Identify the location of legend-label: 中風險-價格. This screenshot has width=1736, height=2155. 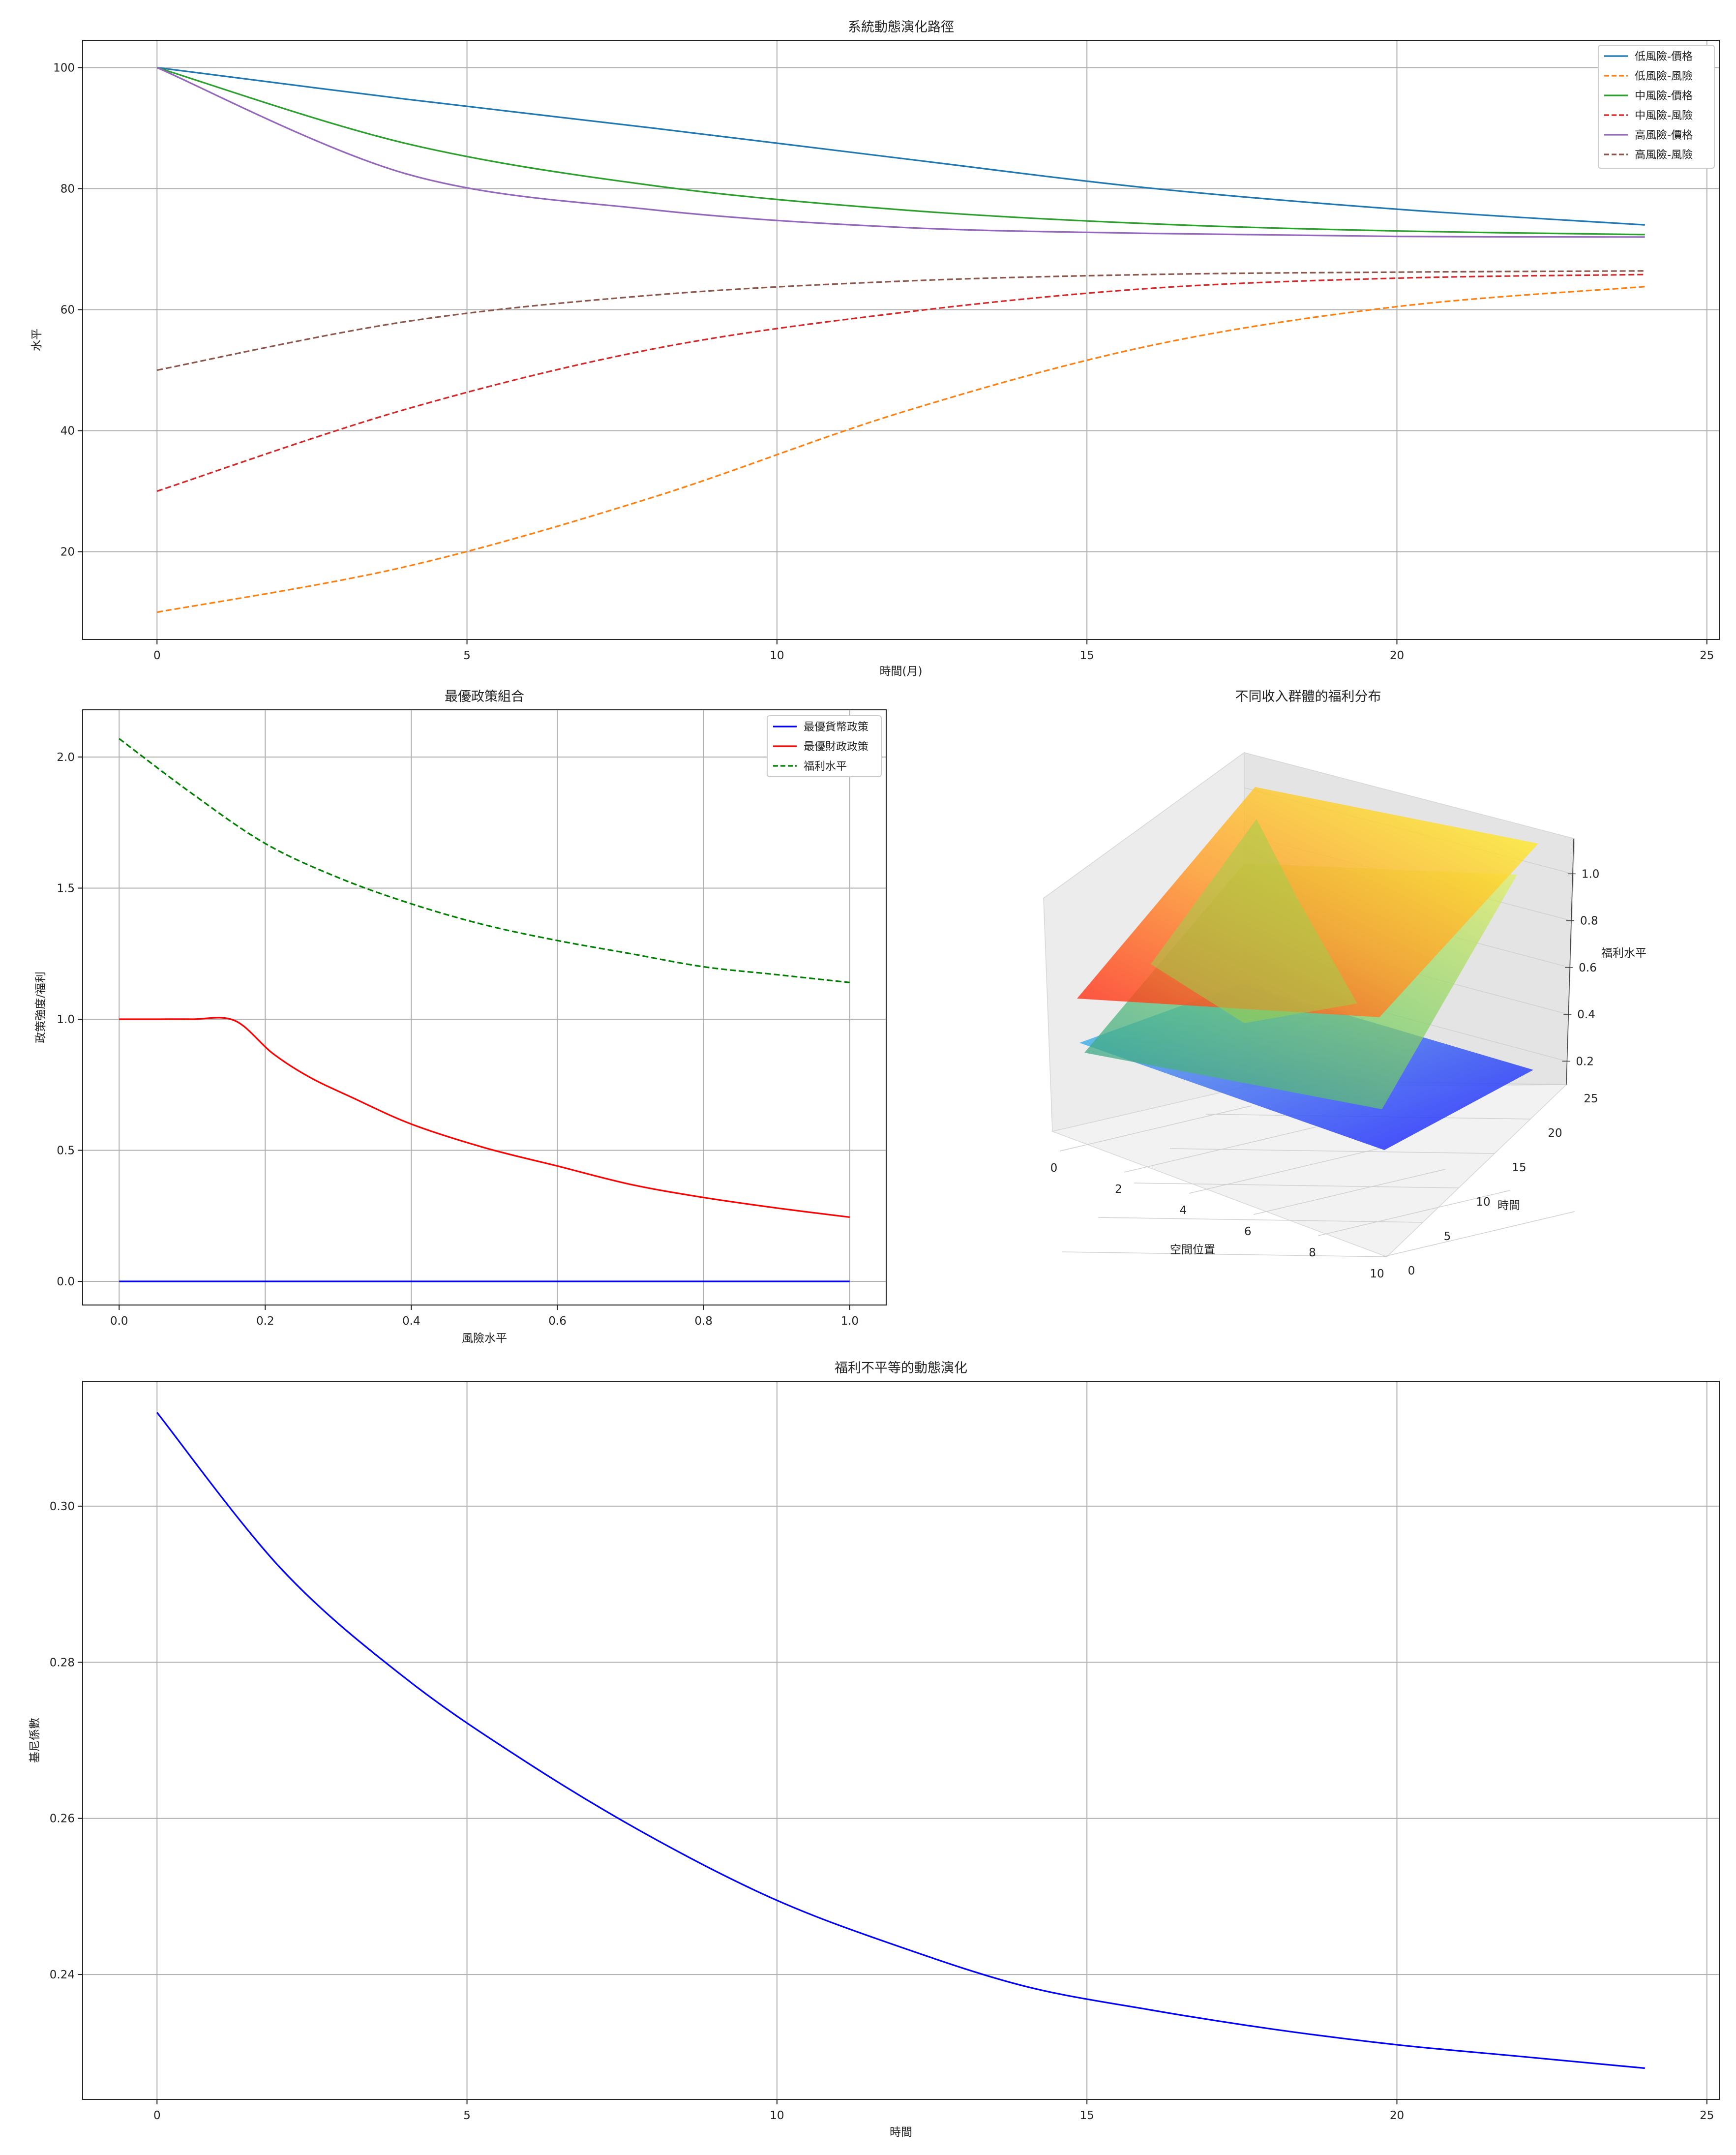
(1664, 96).